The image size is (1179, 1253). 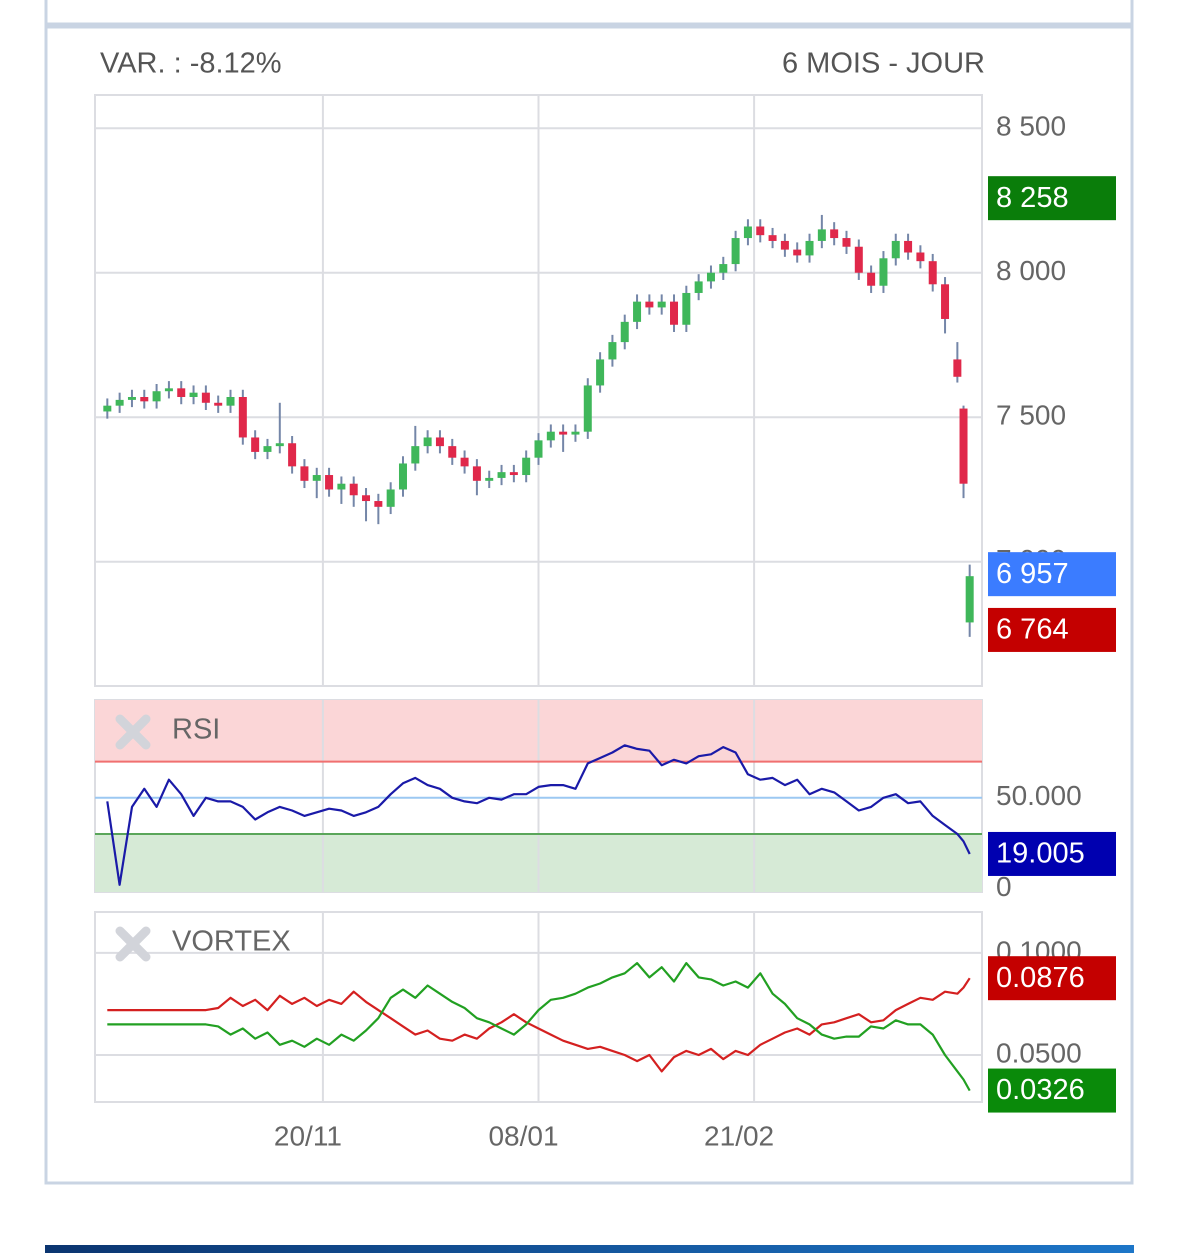 I want to click on variation: VAR. : -8.12%, so click(x=191, y=64).